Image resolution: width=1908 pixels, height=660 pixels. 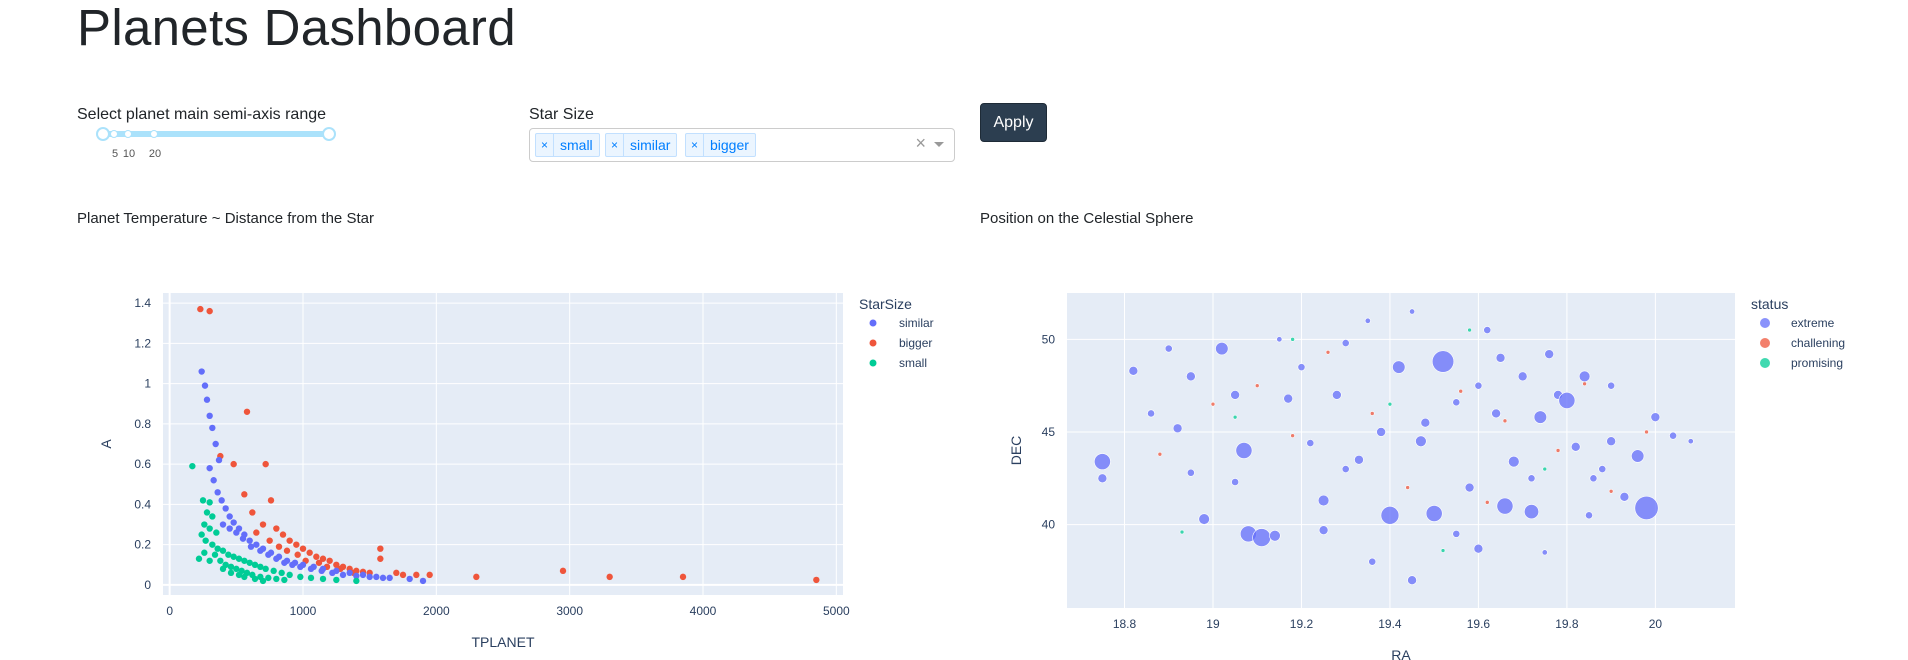 What do you see at coordinates (329, 134) in the screenshot?
I see `slider-handle-max` at bounding box center [329, 134].